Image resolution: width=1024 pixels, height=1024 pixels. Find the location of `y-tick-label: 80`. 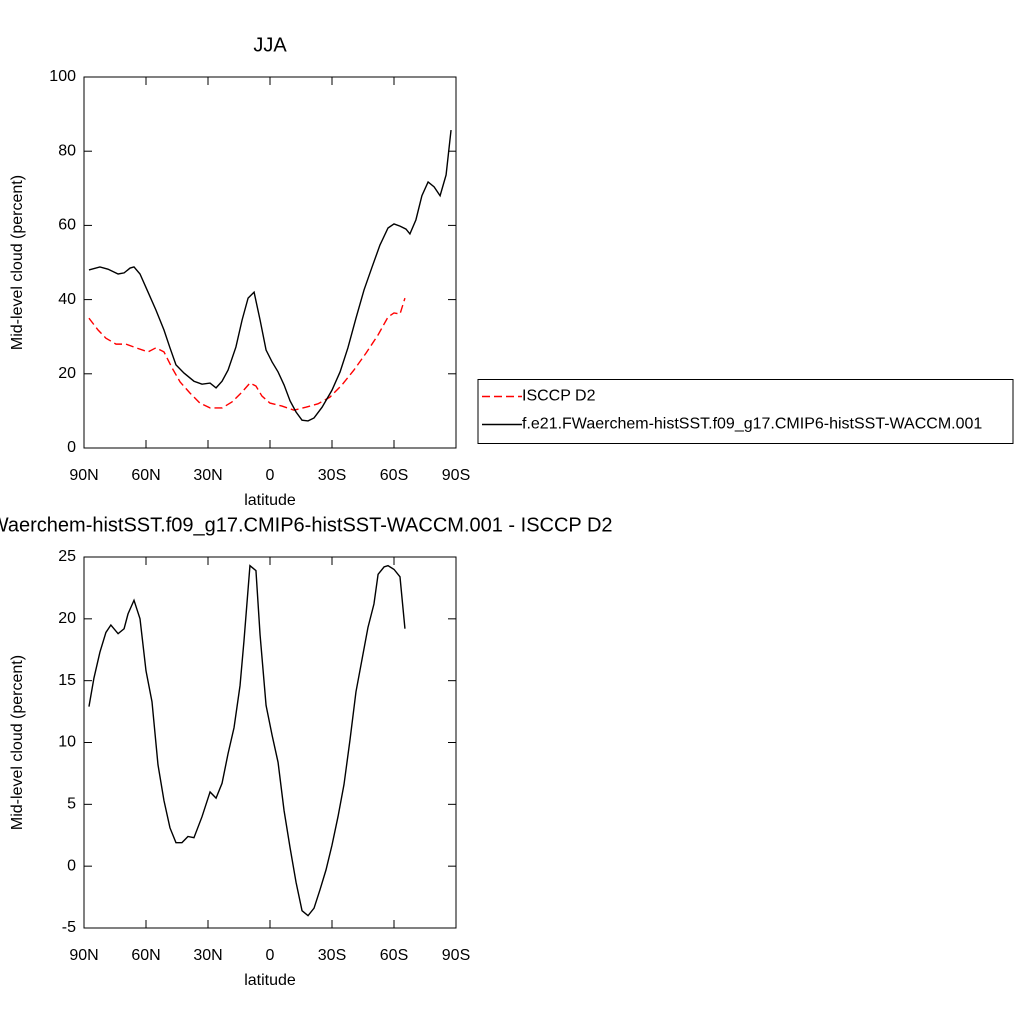

y-tick-label: 80 is located at coordinates (67, 150).